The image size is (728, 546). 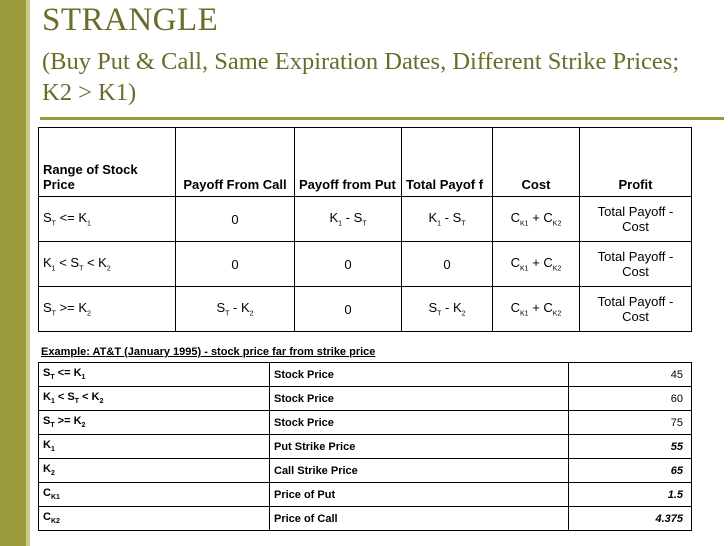 I want to click on example-name: Put Strike Price, so click(x=419, y=446).